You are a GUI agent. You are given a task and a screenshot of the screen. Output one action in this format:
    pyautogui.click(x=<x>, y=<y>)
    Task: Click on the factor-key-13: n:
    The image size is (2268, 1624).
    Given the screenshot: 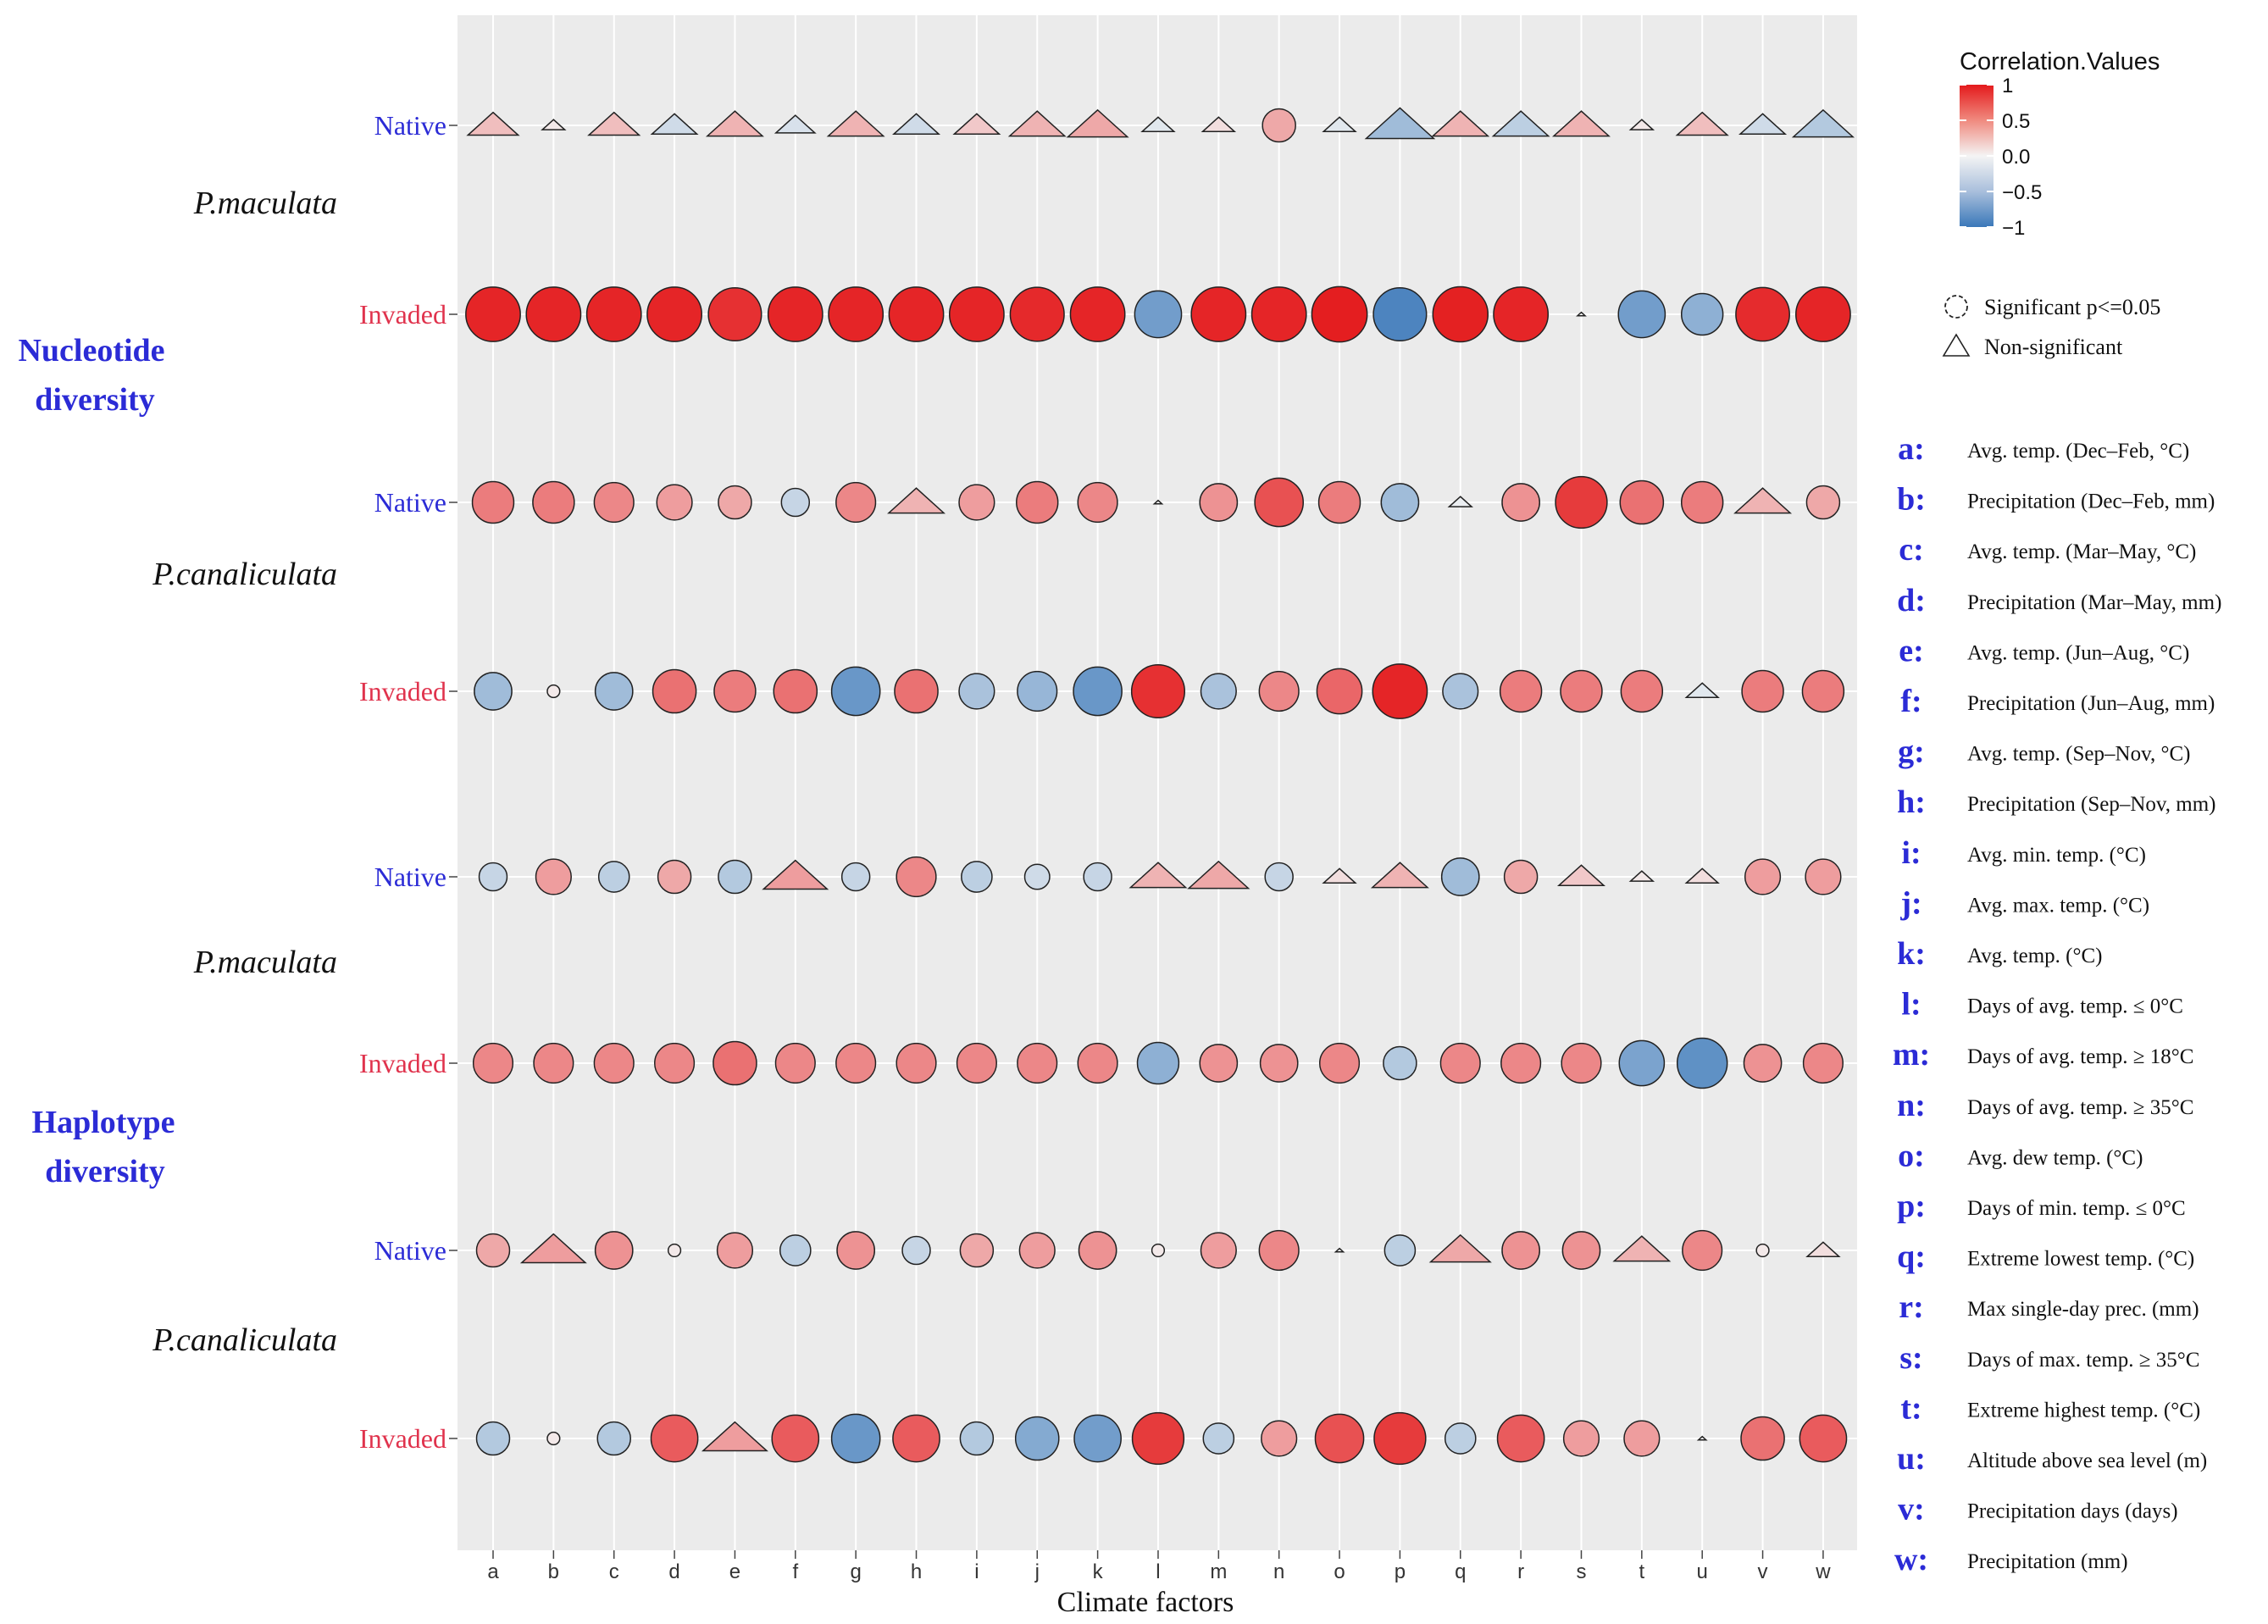 What is the action you would take?
    pyautogui.click(x=1911, y=1106)
    